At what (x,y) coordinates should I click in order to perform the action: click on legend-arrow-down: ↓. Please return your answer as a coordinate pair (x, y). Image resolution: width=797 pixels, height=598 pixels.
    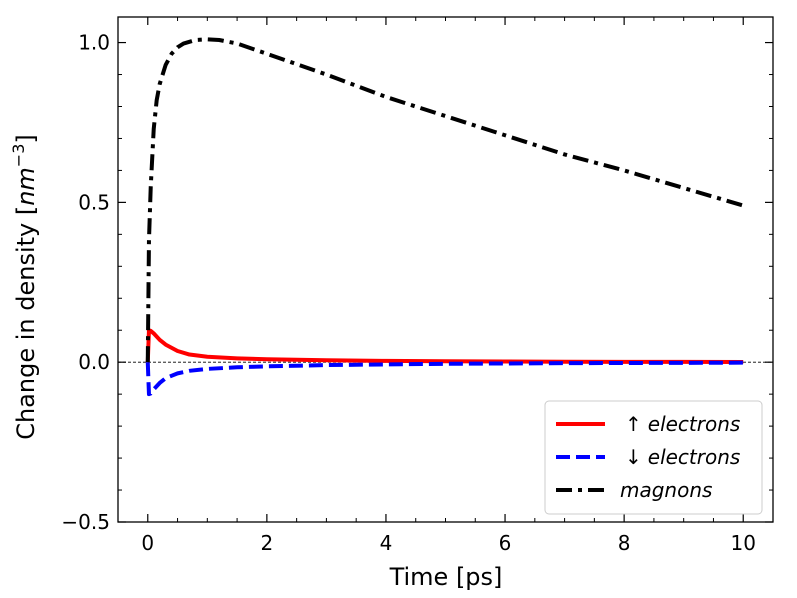
    Looking at the image, I should click on (633, 457).